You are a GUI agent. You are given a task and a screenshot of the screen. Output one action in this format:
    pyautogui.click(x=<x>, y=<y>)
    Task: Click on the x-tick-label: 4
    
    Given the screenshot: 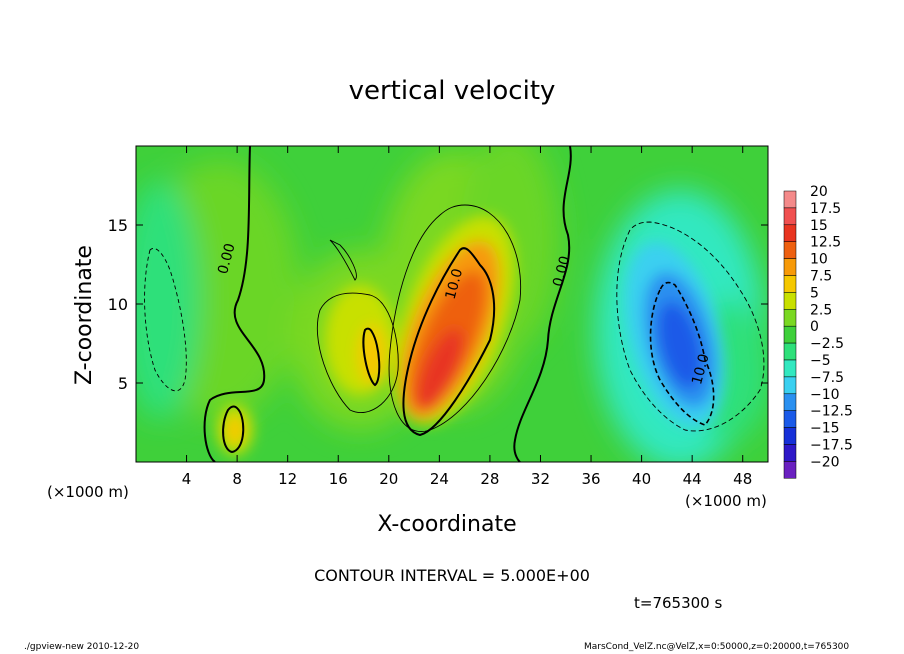 What is the action you would take?
    pyautogui.click(x=187, y=479)
    